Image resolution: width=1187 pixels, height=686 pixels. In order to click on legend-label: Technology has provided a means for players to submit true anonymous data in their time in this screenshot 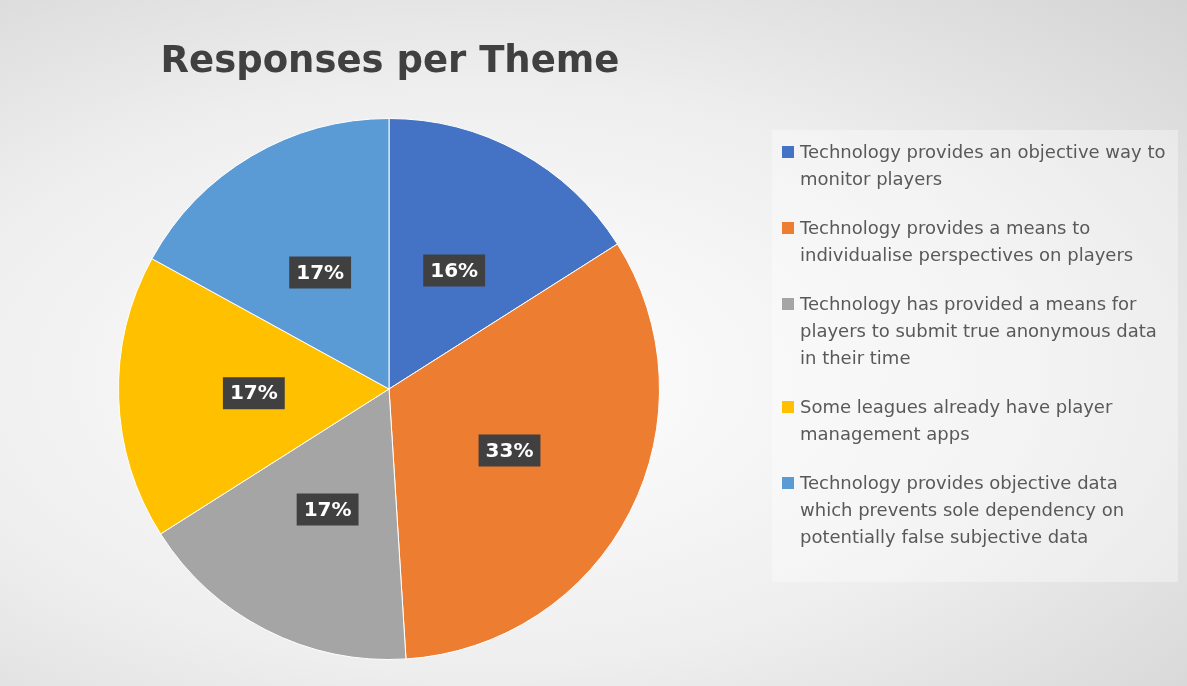, I will do `click(979, 331)`.